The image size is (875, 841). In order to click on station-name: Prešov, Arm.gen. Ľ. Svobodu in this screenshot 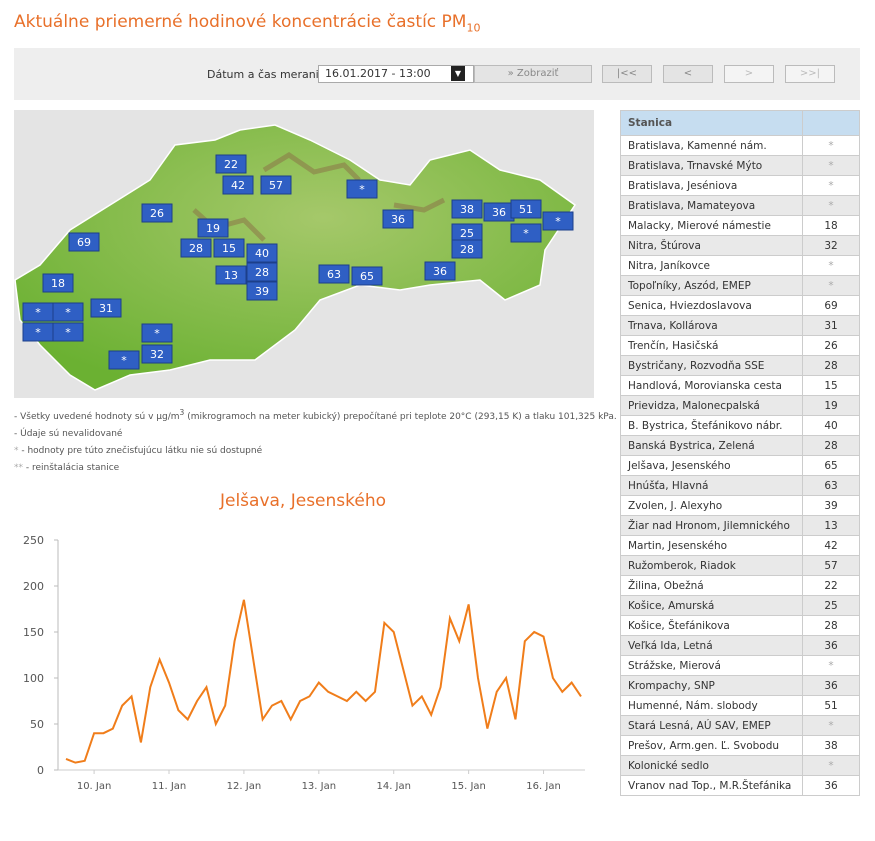, I will do `click(711, 745)`.